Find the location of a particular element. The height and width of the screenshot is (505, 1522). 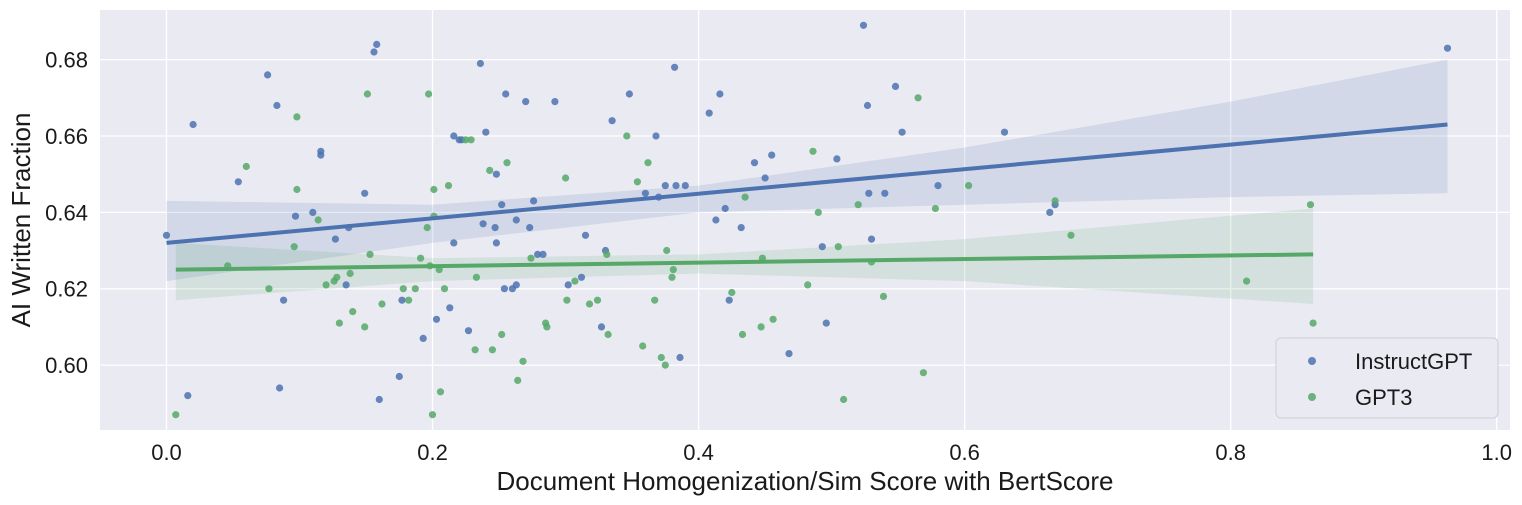

legend-label-instructgpt: InstructGPT is located at coordinates (1413, 361).